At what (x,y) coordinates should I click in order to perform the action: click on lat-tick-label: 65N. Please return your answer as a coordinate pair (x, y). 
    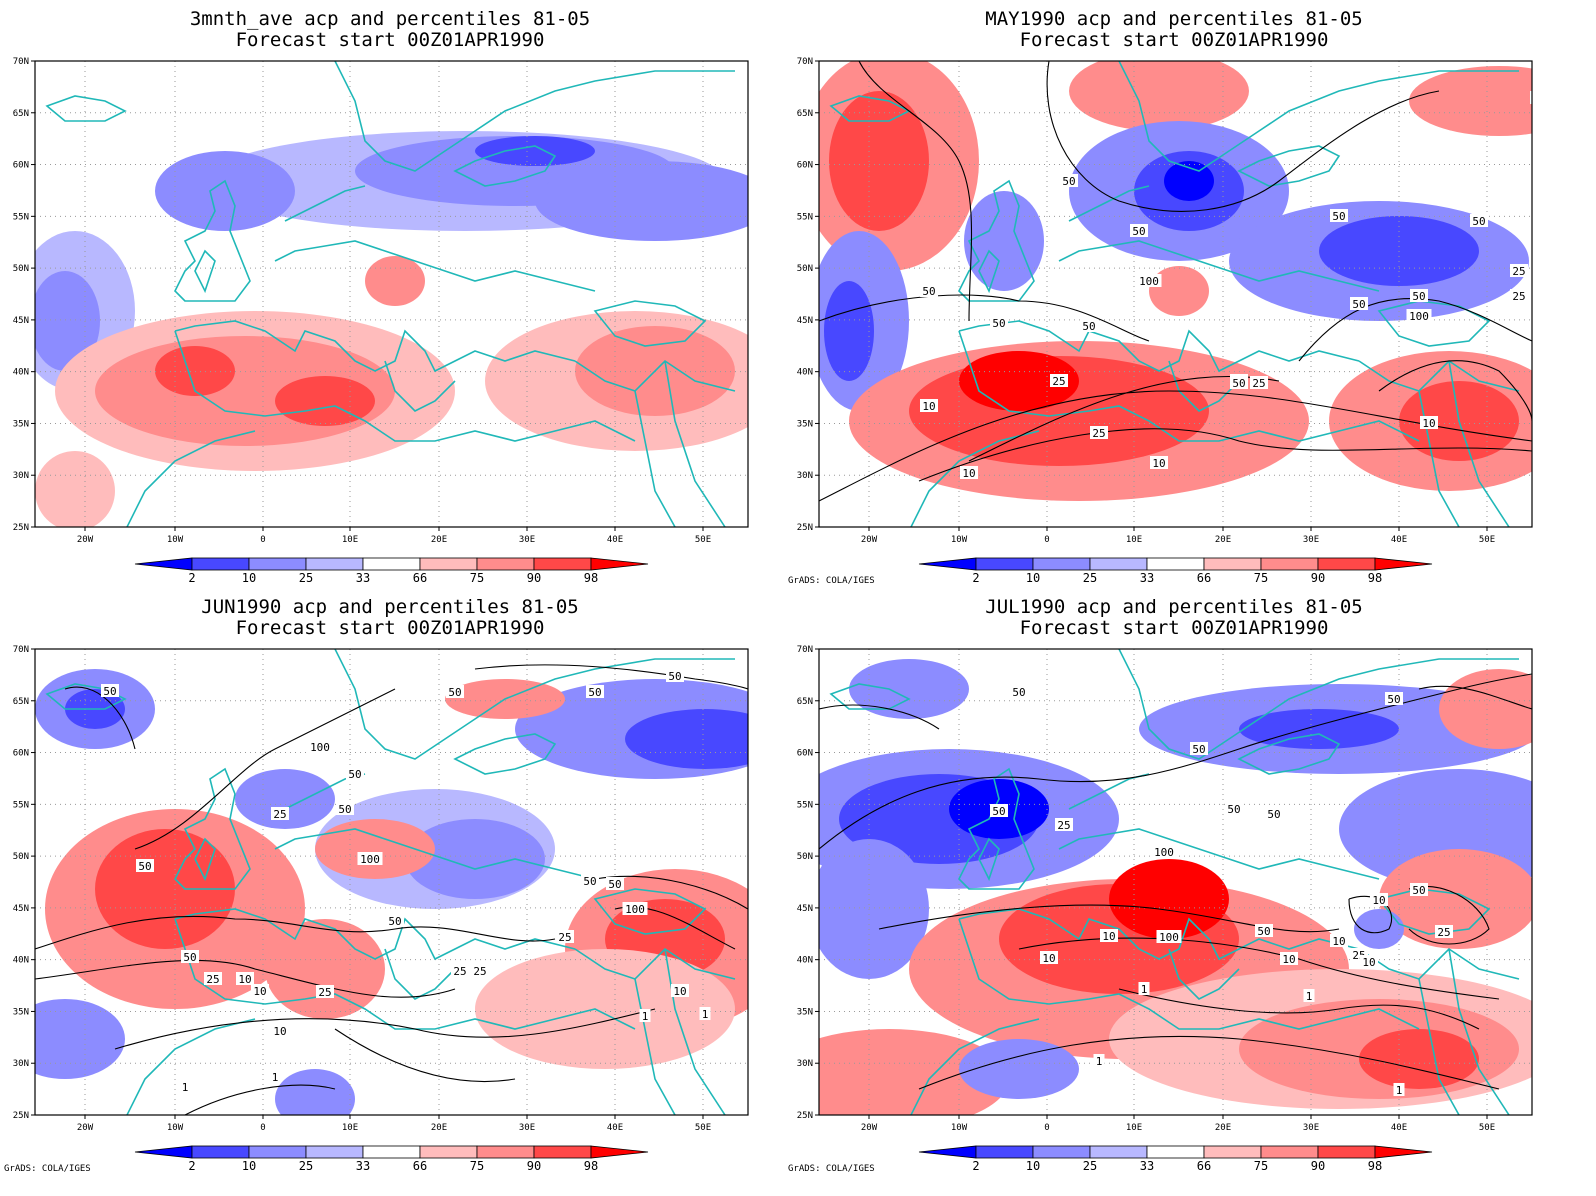
    Looking at the image, I should click on (805, 702).